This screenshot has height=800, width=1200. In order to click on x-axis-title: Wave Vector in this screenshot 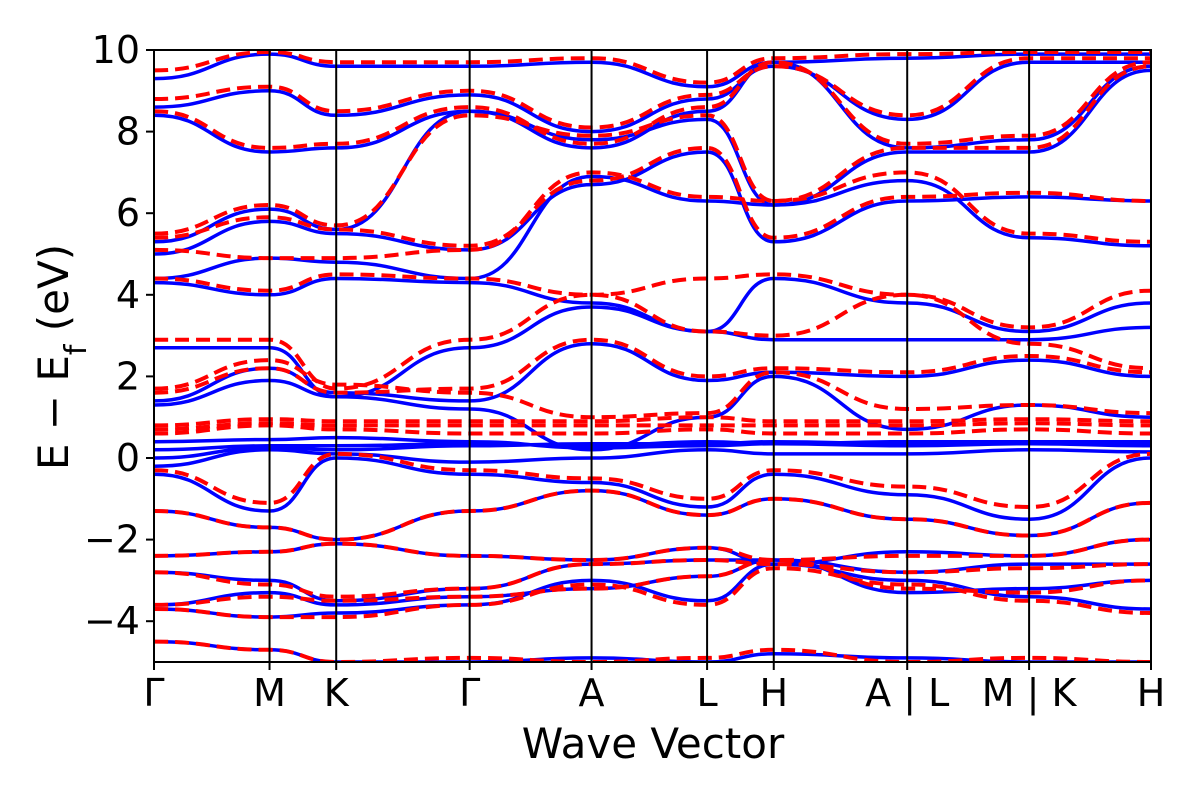, I will do `click(653, 743)`.